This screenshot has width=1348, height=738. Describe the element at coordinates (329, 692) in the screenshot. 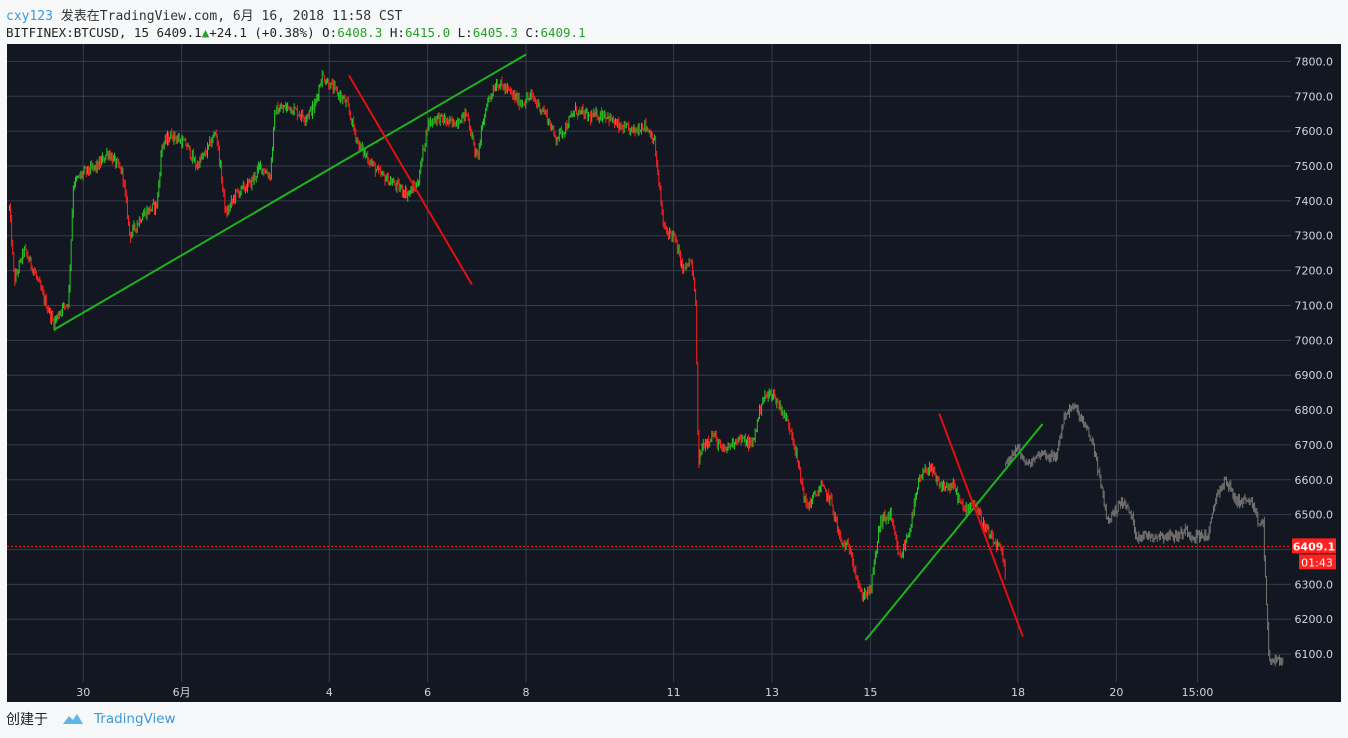

I see `x-tick-label: 4` at that location.